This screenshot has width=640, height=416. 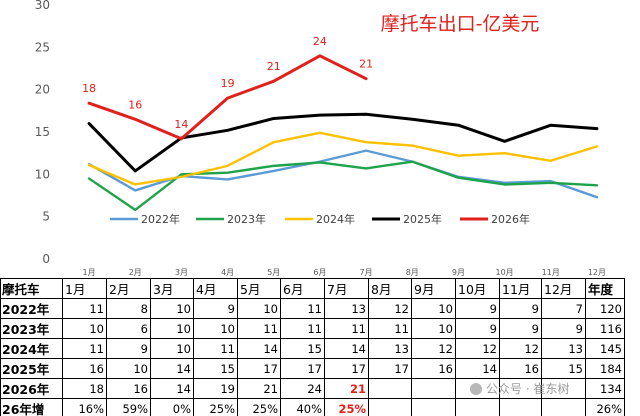 What do you see at coordinates (320, 219) in the screenshot?
I see `legend: 2022年 2023年 2024年 2025年 2026年` at bounding box center [320, 219].